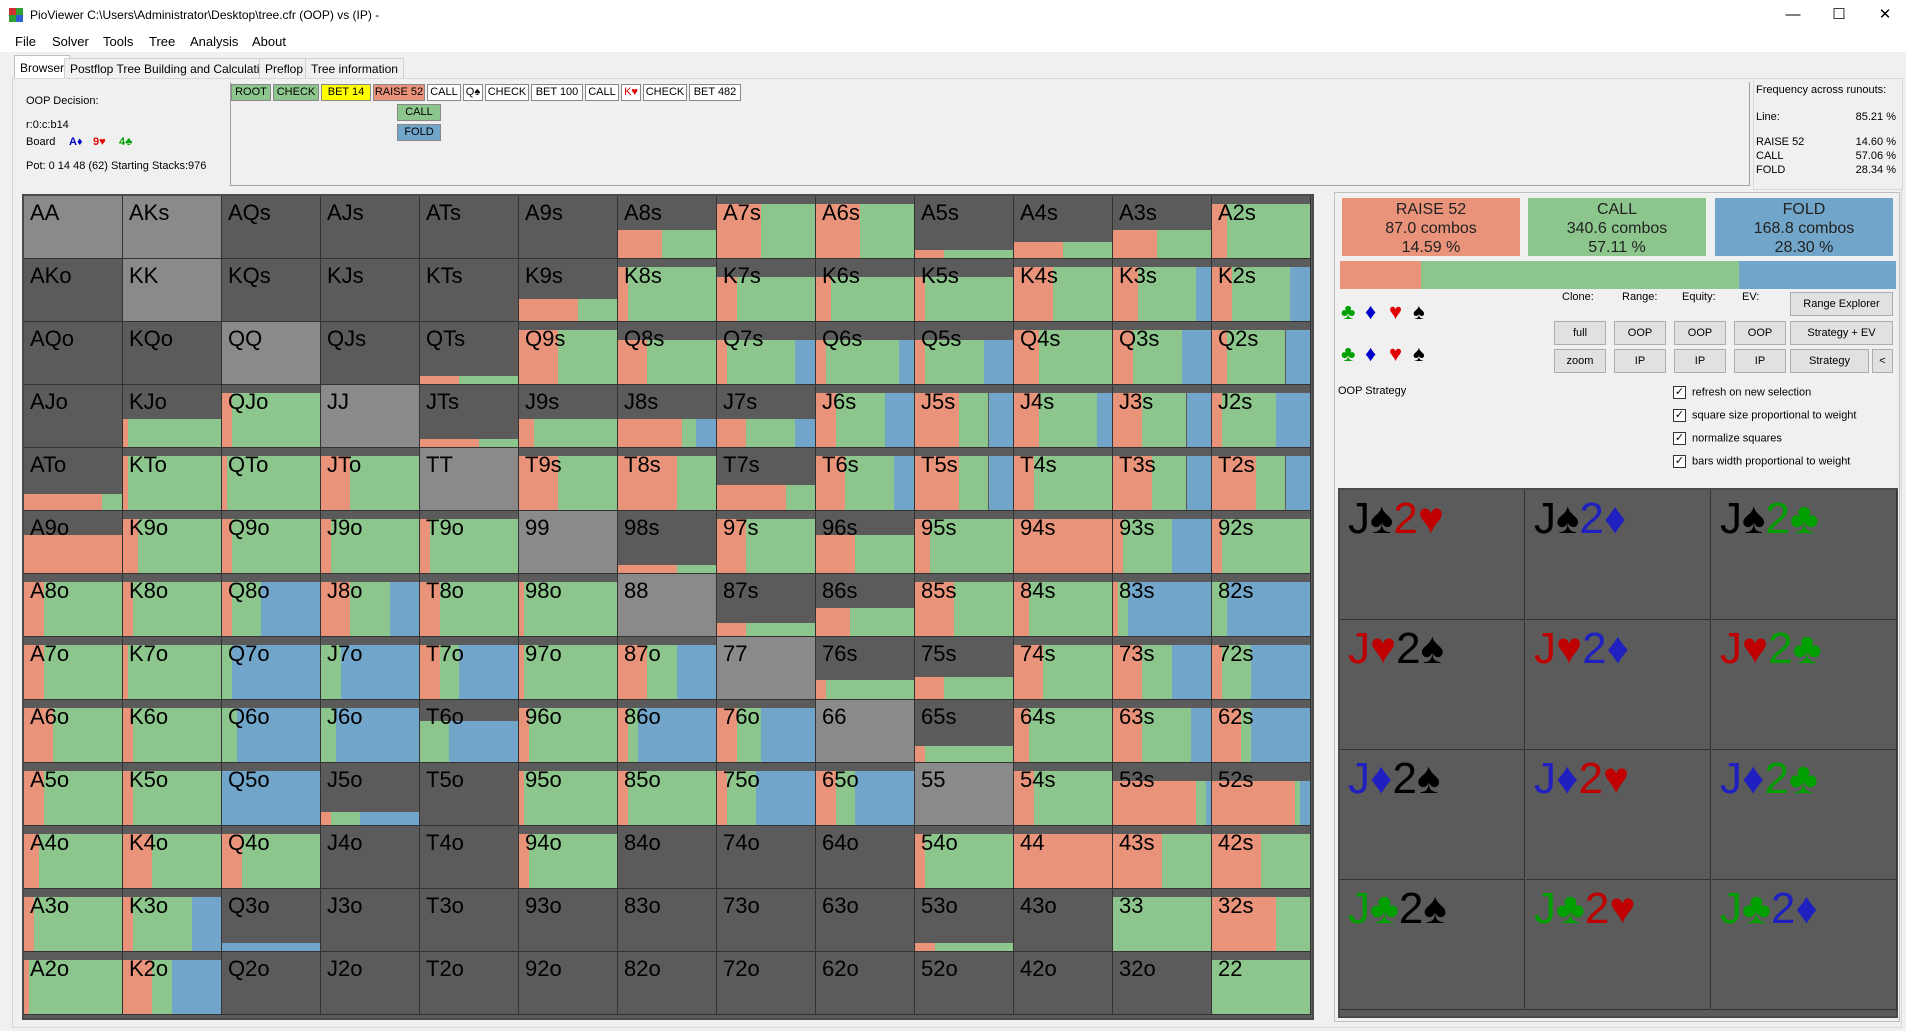 The width and height of the screenshot is (1906, 1031). What do you see at coordinates (271, 668) in the screenshot?
I see `hand-cell: Q7o` at bounding box center [271, 668].